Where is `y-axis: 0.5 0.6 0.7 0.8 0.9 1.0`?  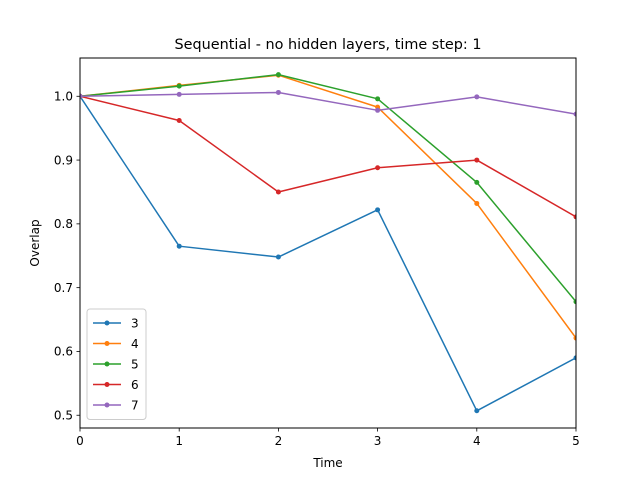
y-axis: 0.5 0.6 0.7 0.8 0.9 1.0 is located at coordinates (67, 256).